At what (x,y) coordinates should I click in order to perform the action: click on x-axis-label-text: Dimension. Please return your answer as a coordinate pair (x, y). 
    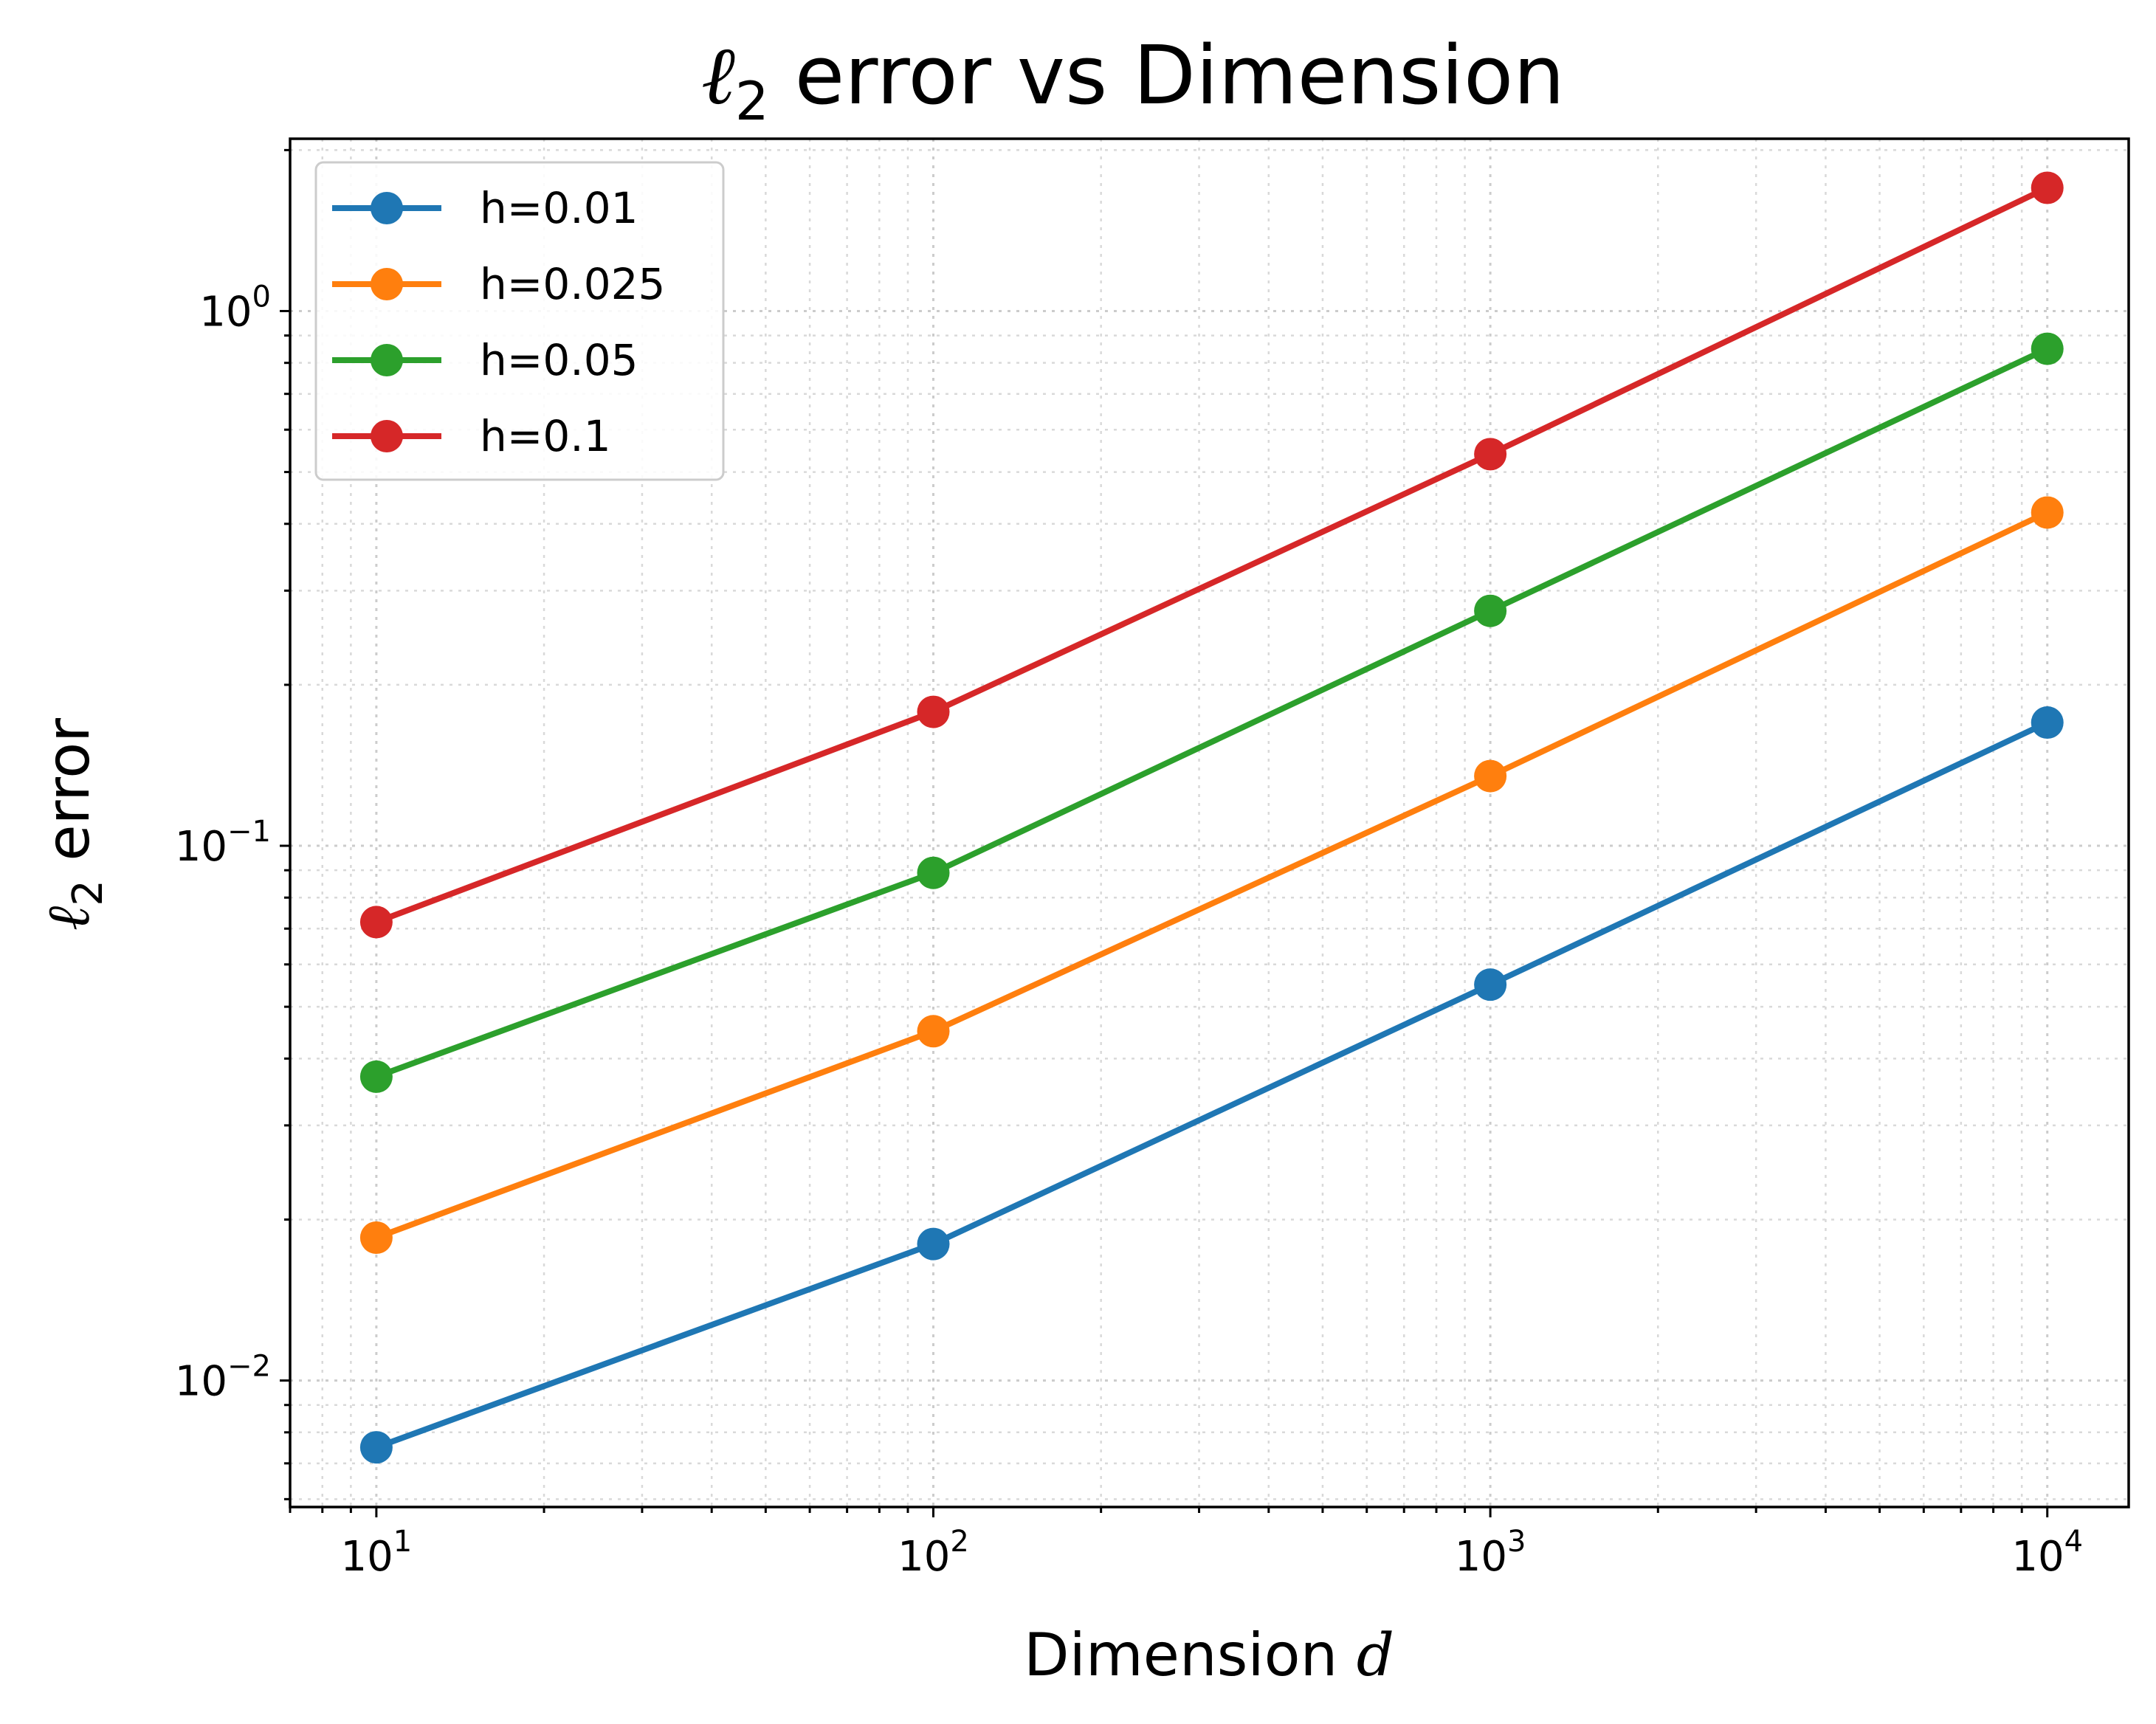
    Looking at the image, I should click on (1190, 1655).